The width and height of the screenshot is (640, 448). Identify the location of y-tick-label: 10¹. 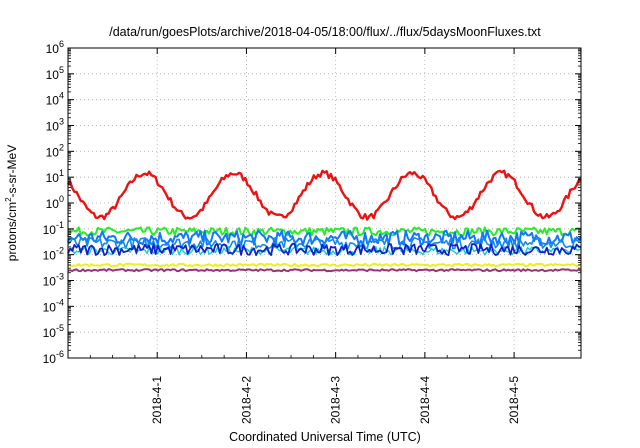
(55, 176).